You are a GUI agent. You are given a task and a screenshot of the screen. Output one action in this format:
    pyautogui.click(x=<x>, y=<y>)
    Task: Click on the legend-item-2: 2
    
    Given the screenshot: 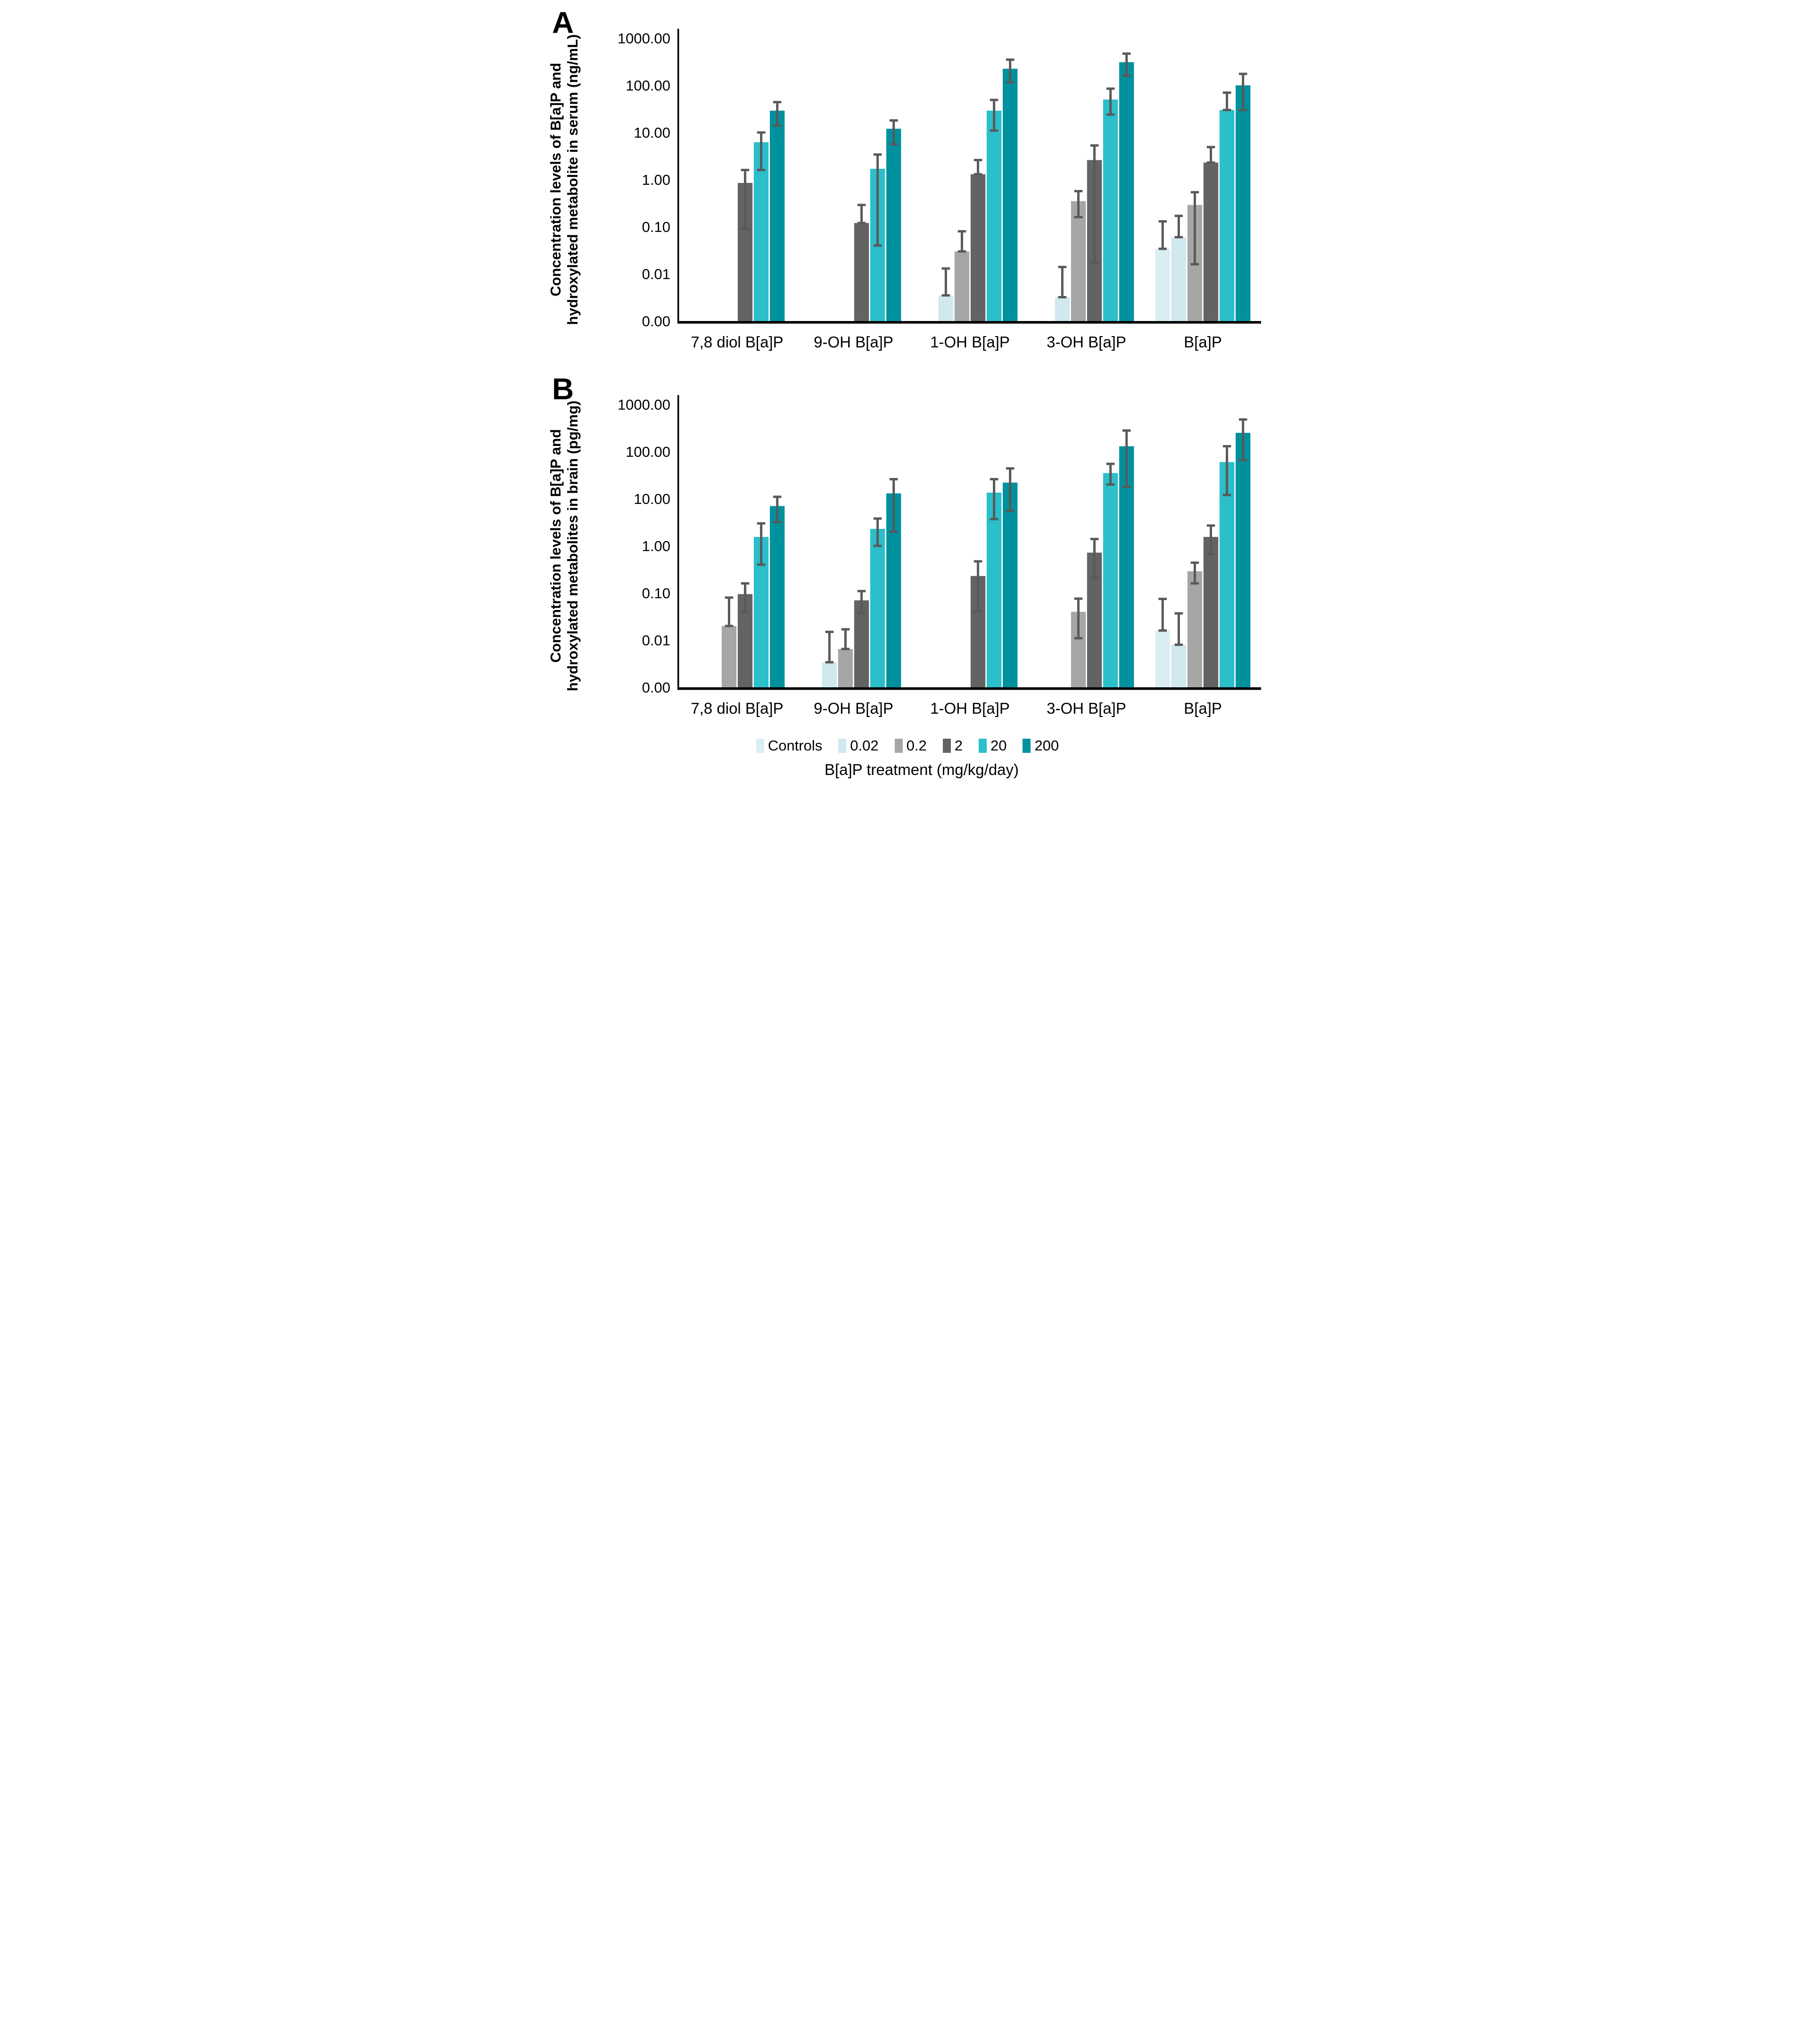 What is the action you would take?
    pyautogui.click(x=952, y=745)
    